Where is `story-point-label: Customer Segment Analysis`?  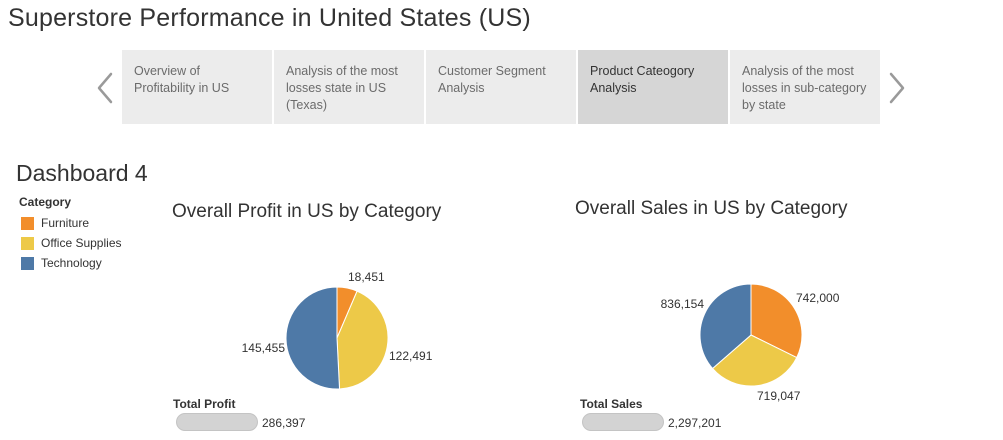 story-point-label: Customer Segment Analysis is located at coordinates (492, 79).